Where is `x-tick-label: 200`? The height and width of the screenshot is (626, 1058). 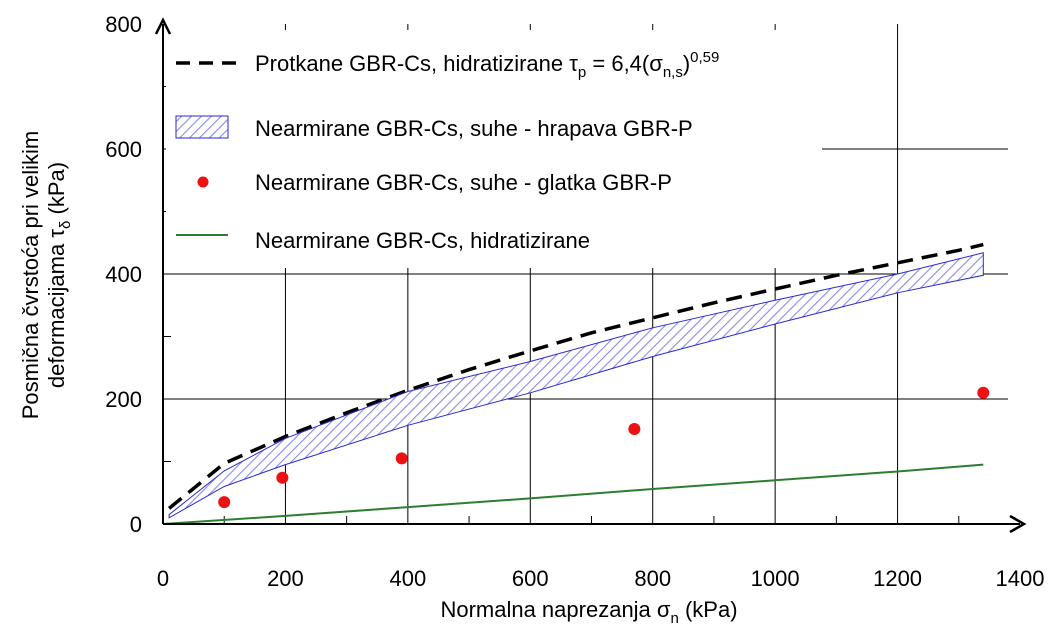
x-tick-label: 200 is located at coordinates (285, 578).